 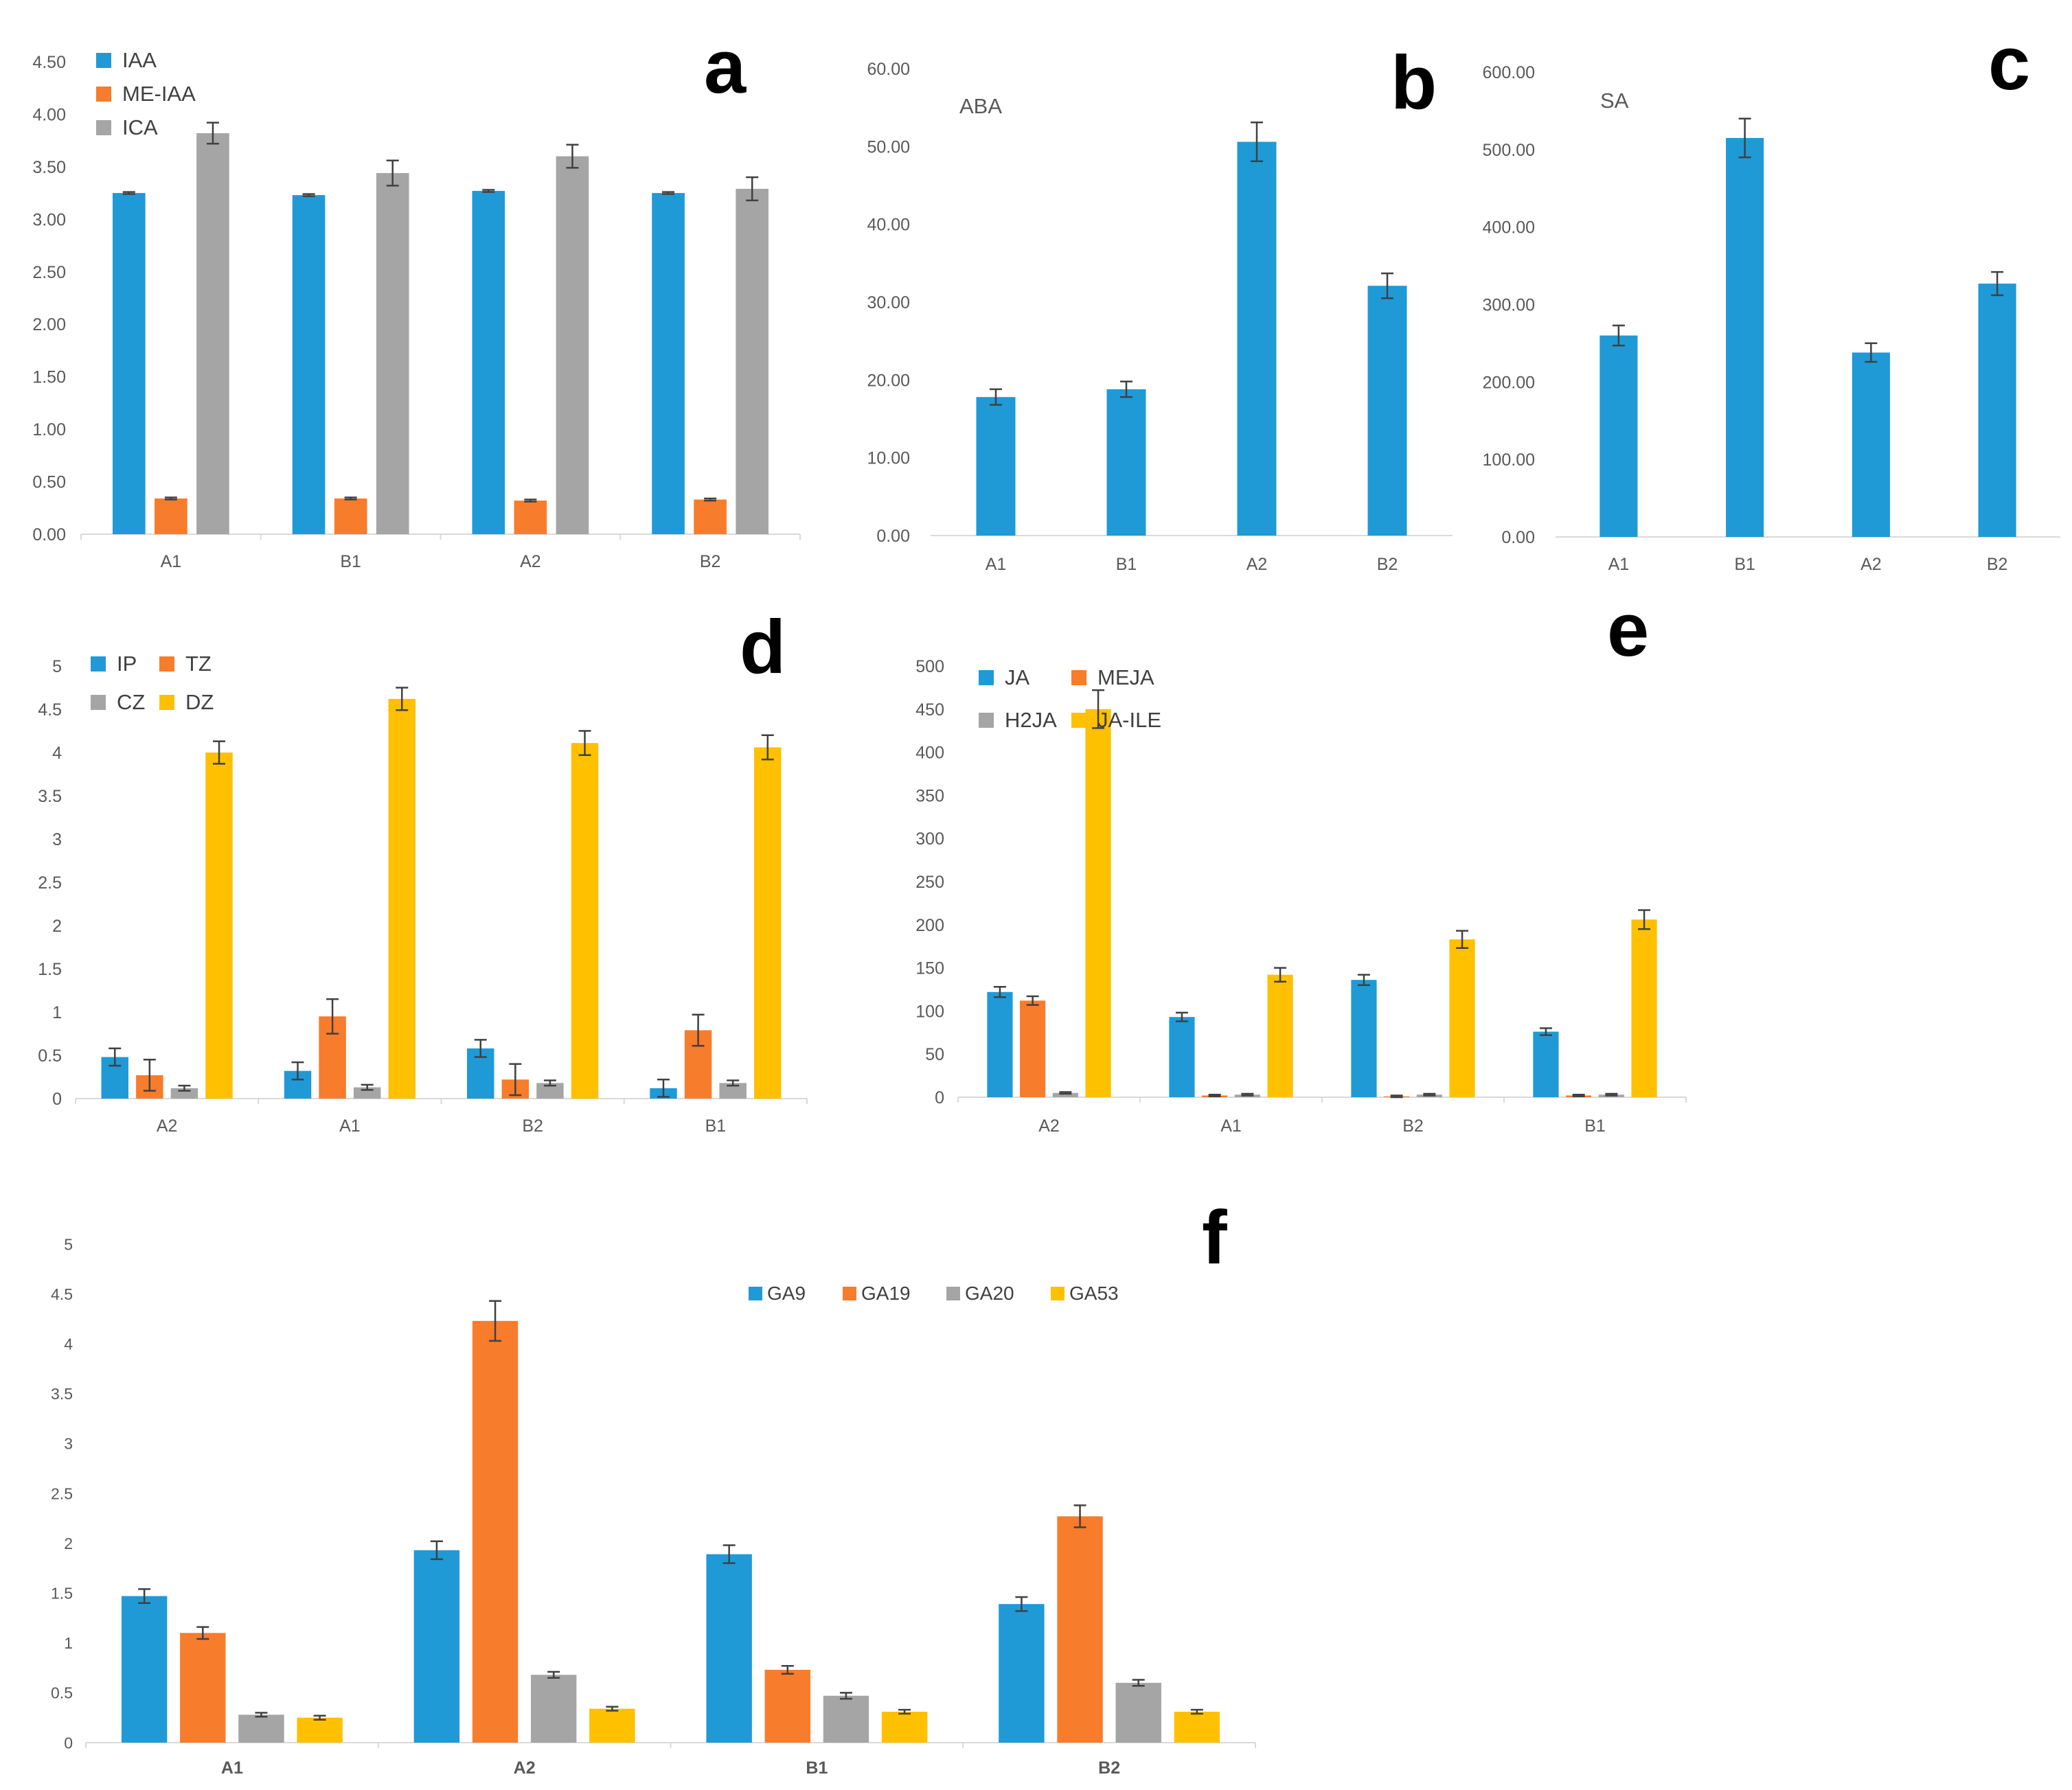 I want to click on y-tick-label: 40.00, so click(x=888, y=225).